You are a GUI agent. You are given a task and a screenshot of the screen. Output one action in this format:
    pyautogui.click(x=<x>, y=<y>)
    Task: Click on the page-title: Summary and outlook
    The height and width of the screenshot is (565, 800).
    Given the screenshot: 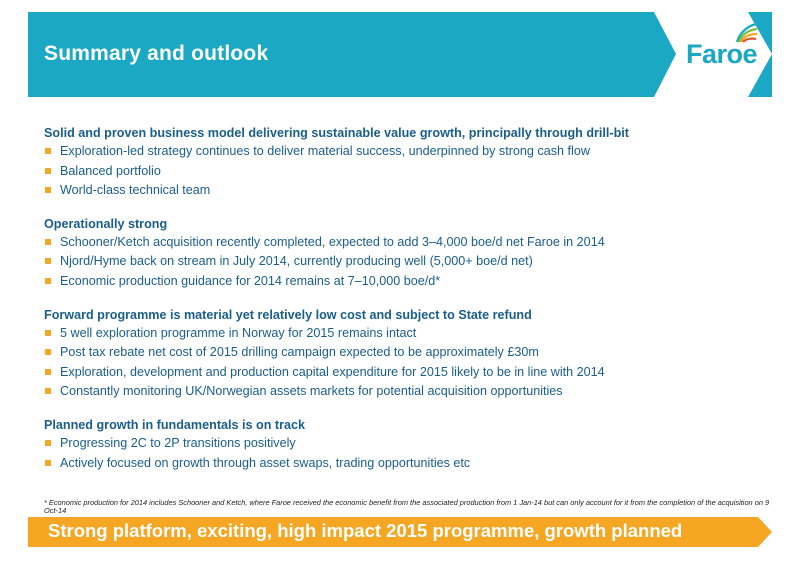 What is the action you would take?
    pyautogui.click(x=156, y=53)
    